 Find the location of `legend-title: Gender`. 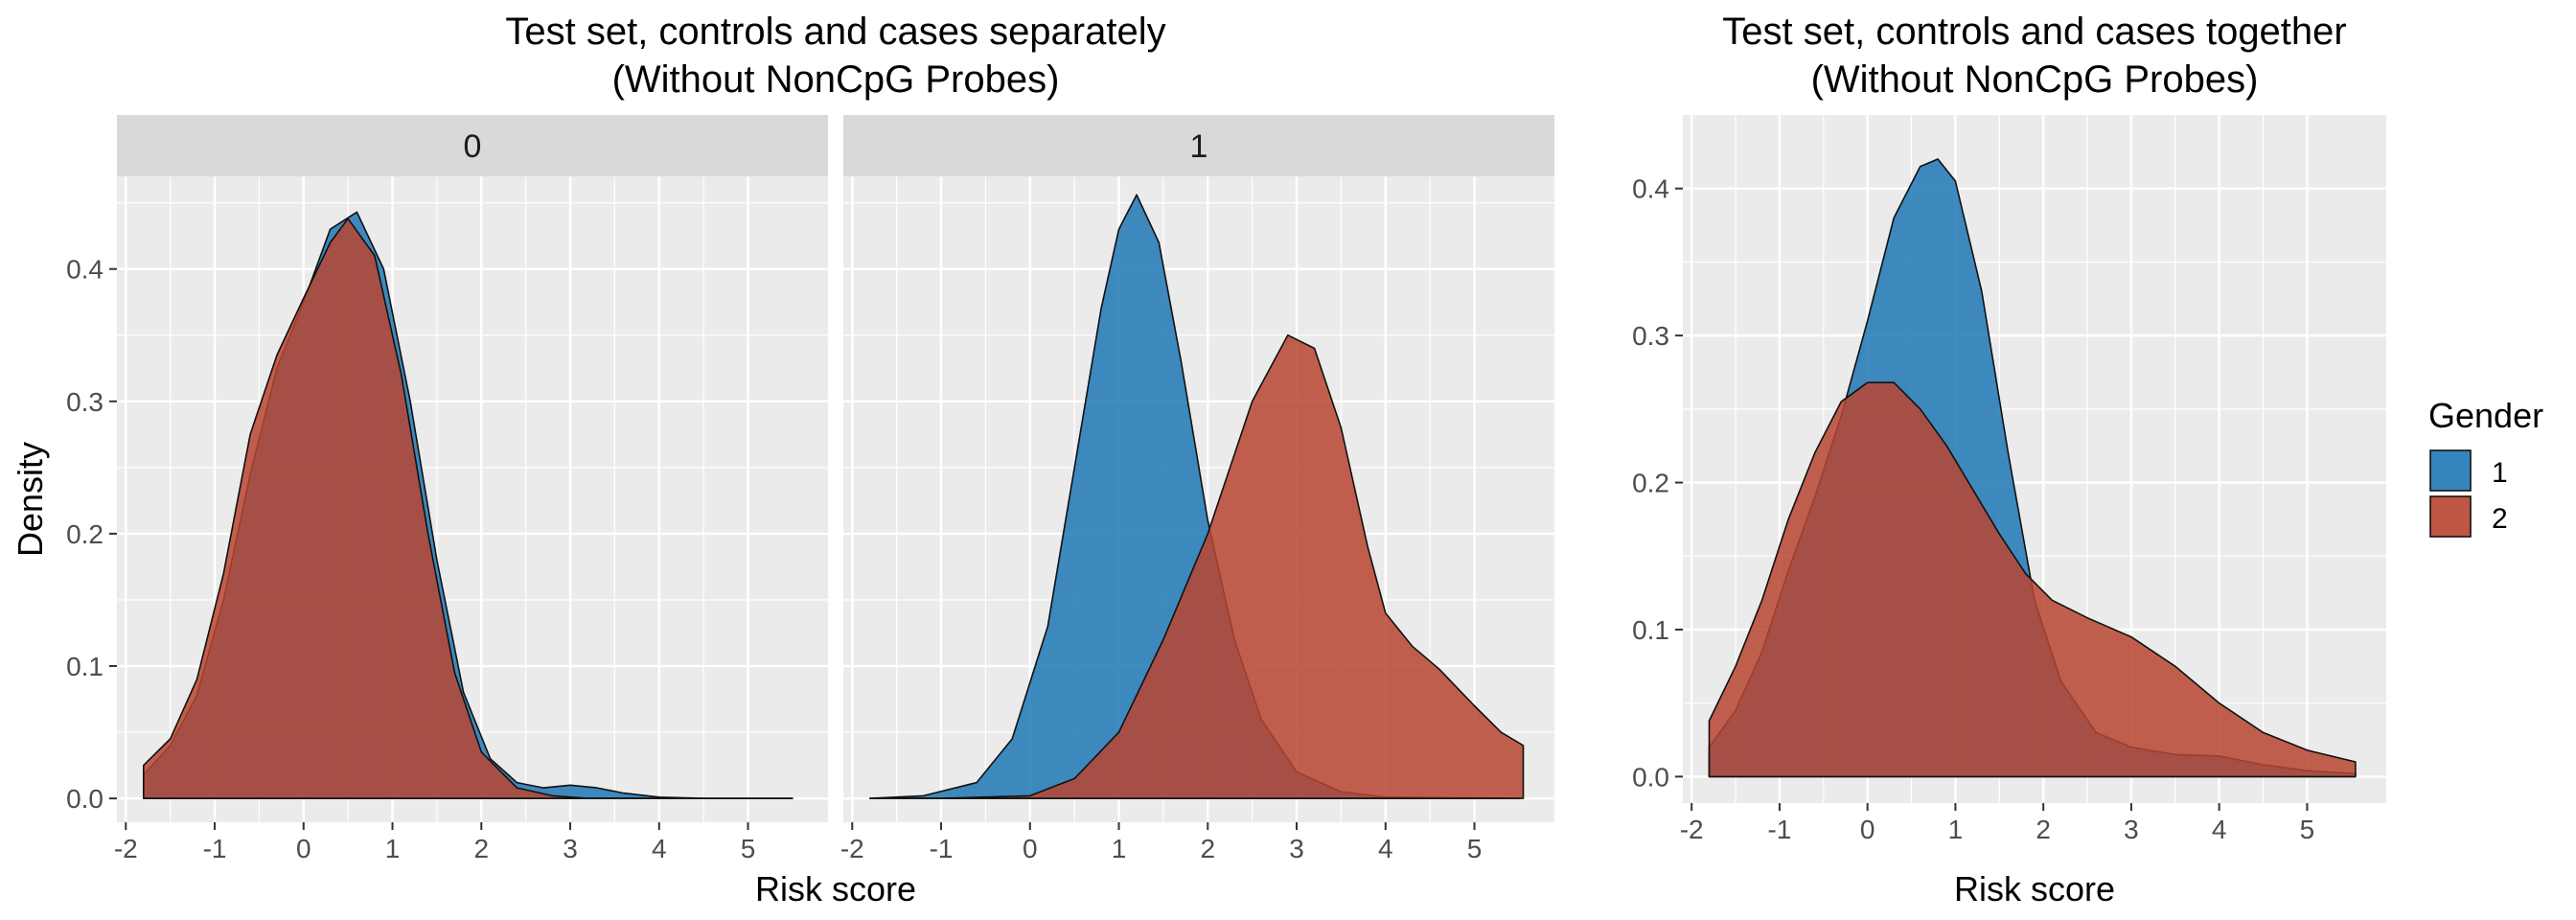

legend-title: Gender is located at coordinates (2486, 415).